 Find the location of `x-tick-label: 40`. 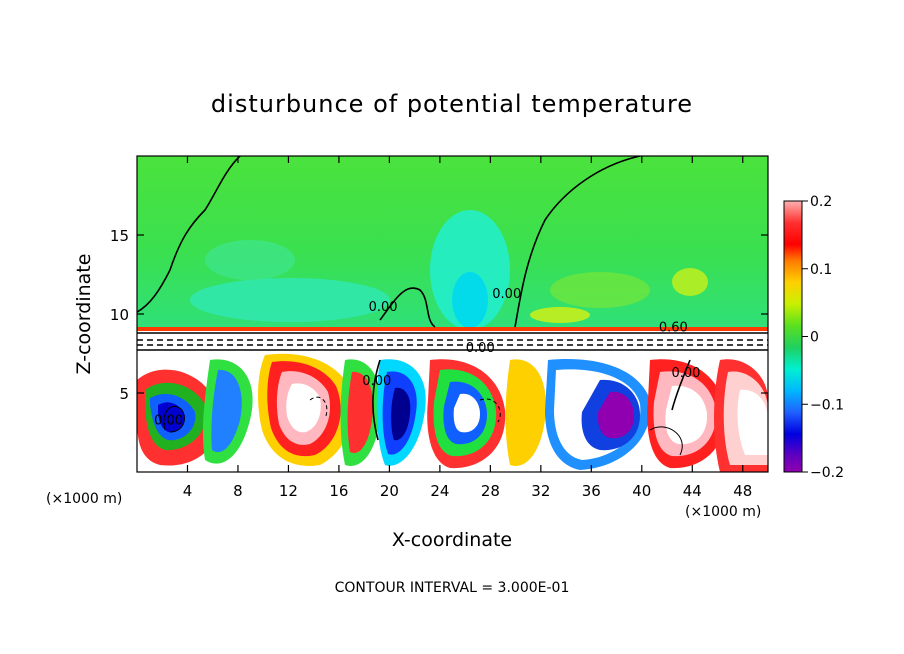

x-tick-label: 40 is located at coordinates (641, 491).